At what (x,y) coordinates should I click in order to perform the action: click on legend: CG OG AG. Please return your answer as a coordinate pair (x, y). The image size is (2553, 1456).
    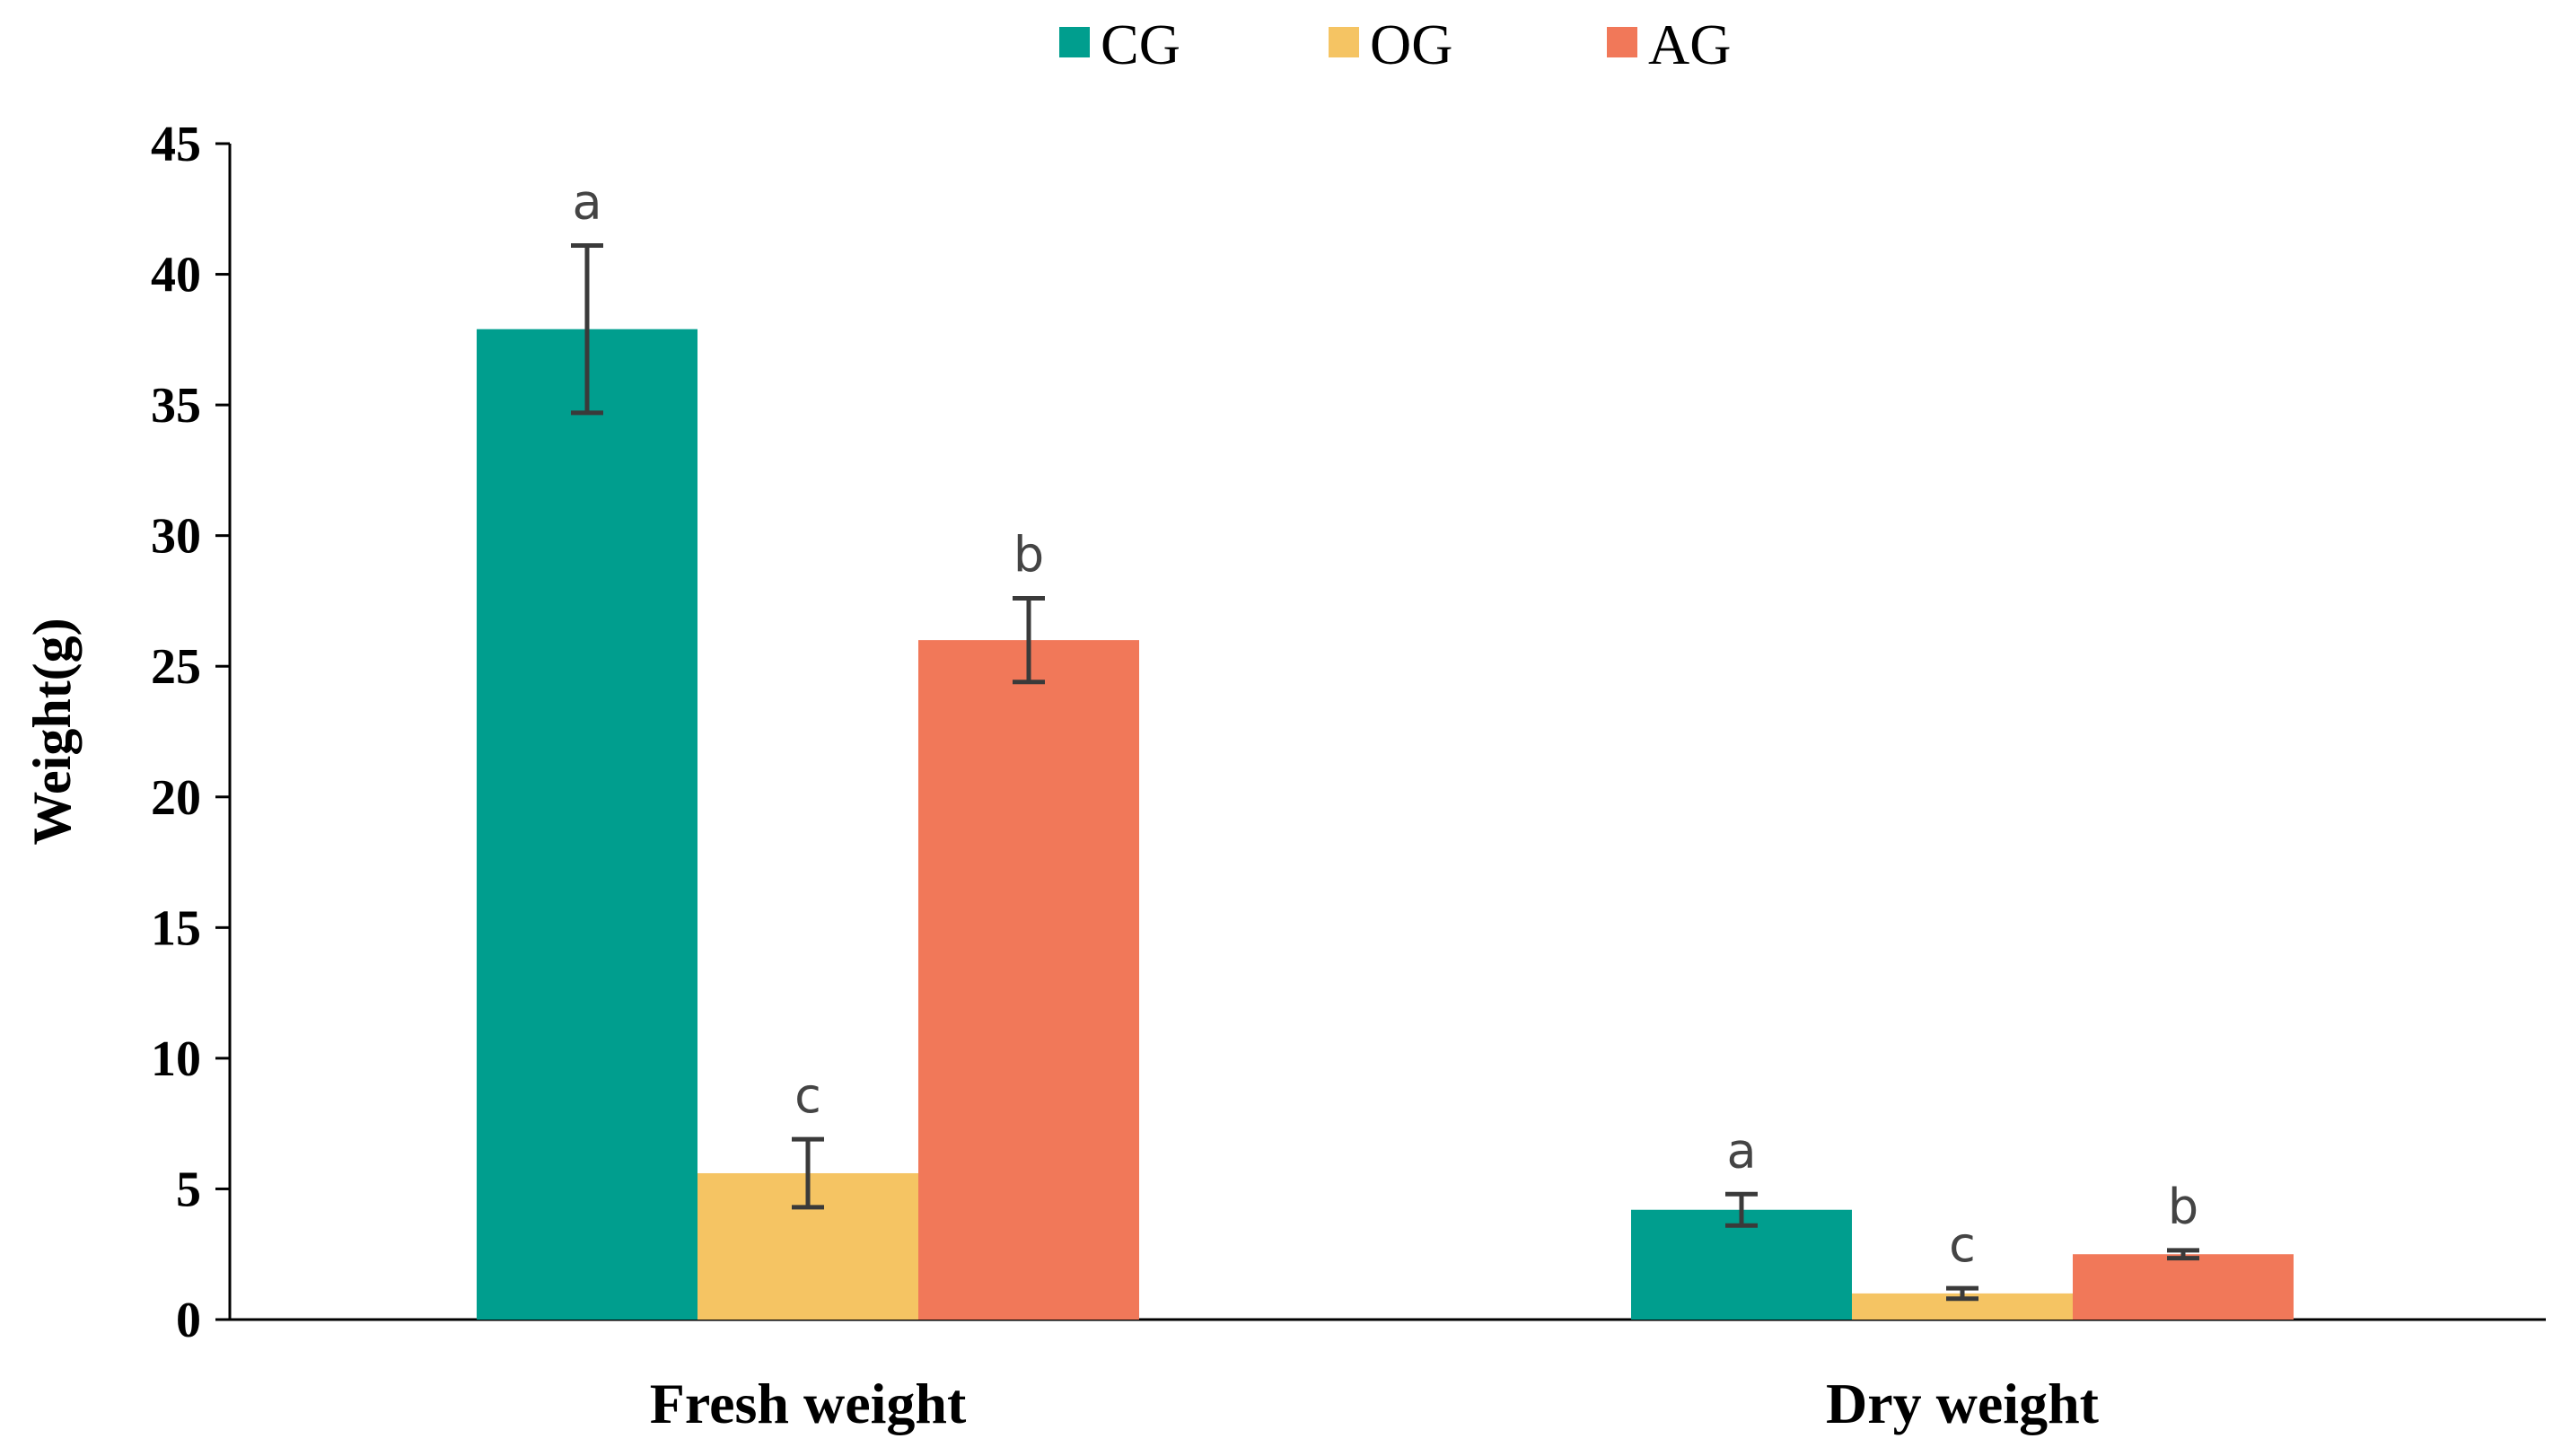
    Looking at the image, I should click on (1395, 45).